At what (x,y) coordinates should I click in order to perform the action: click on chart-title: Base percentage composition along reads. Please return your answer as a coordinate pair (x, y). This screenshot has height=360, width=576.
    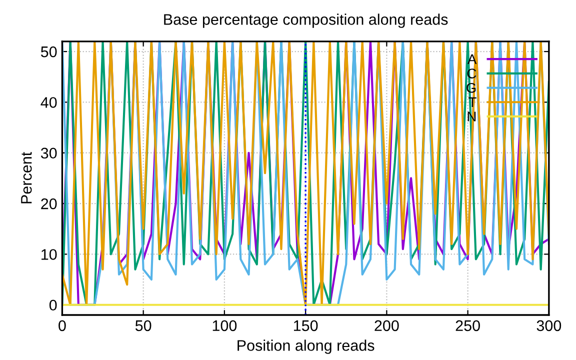
    Looking at the image, I should click on (306, 21).